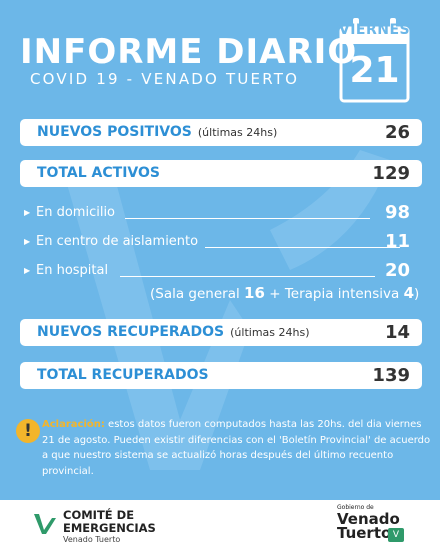 The width and height of the screenshot is (440, 550). Describe the element at coordinates (391, 173) in the screenshot. I see `total-activos-value: 129` at that location.